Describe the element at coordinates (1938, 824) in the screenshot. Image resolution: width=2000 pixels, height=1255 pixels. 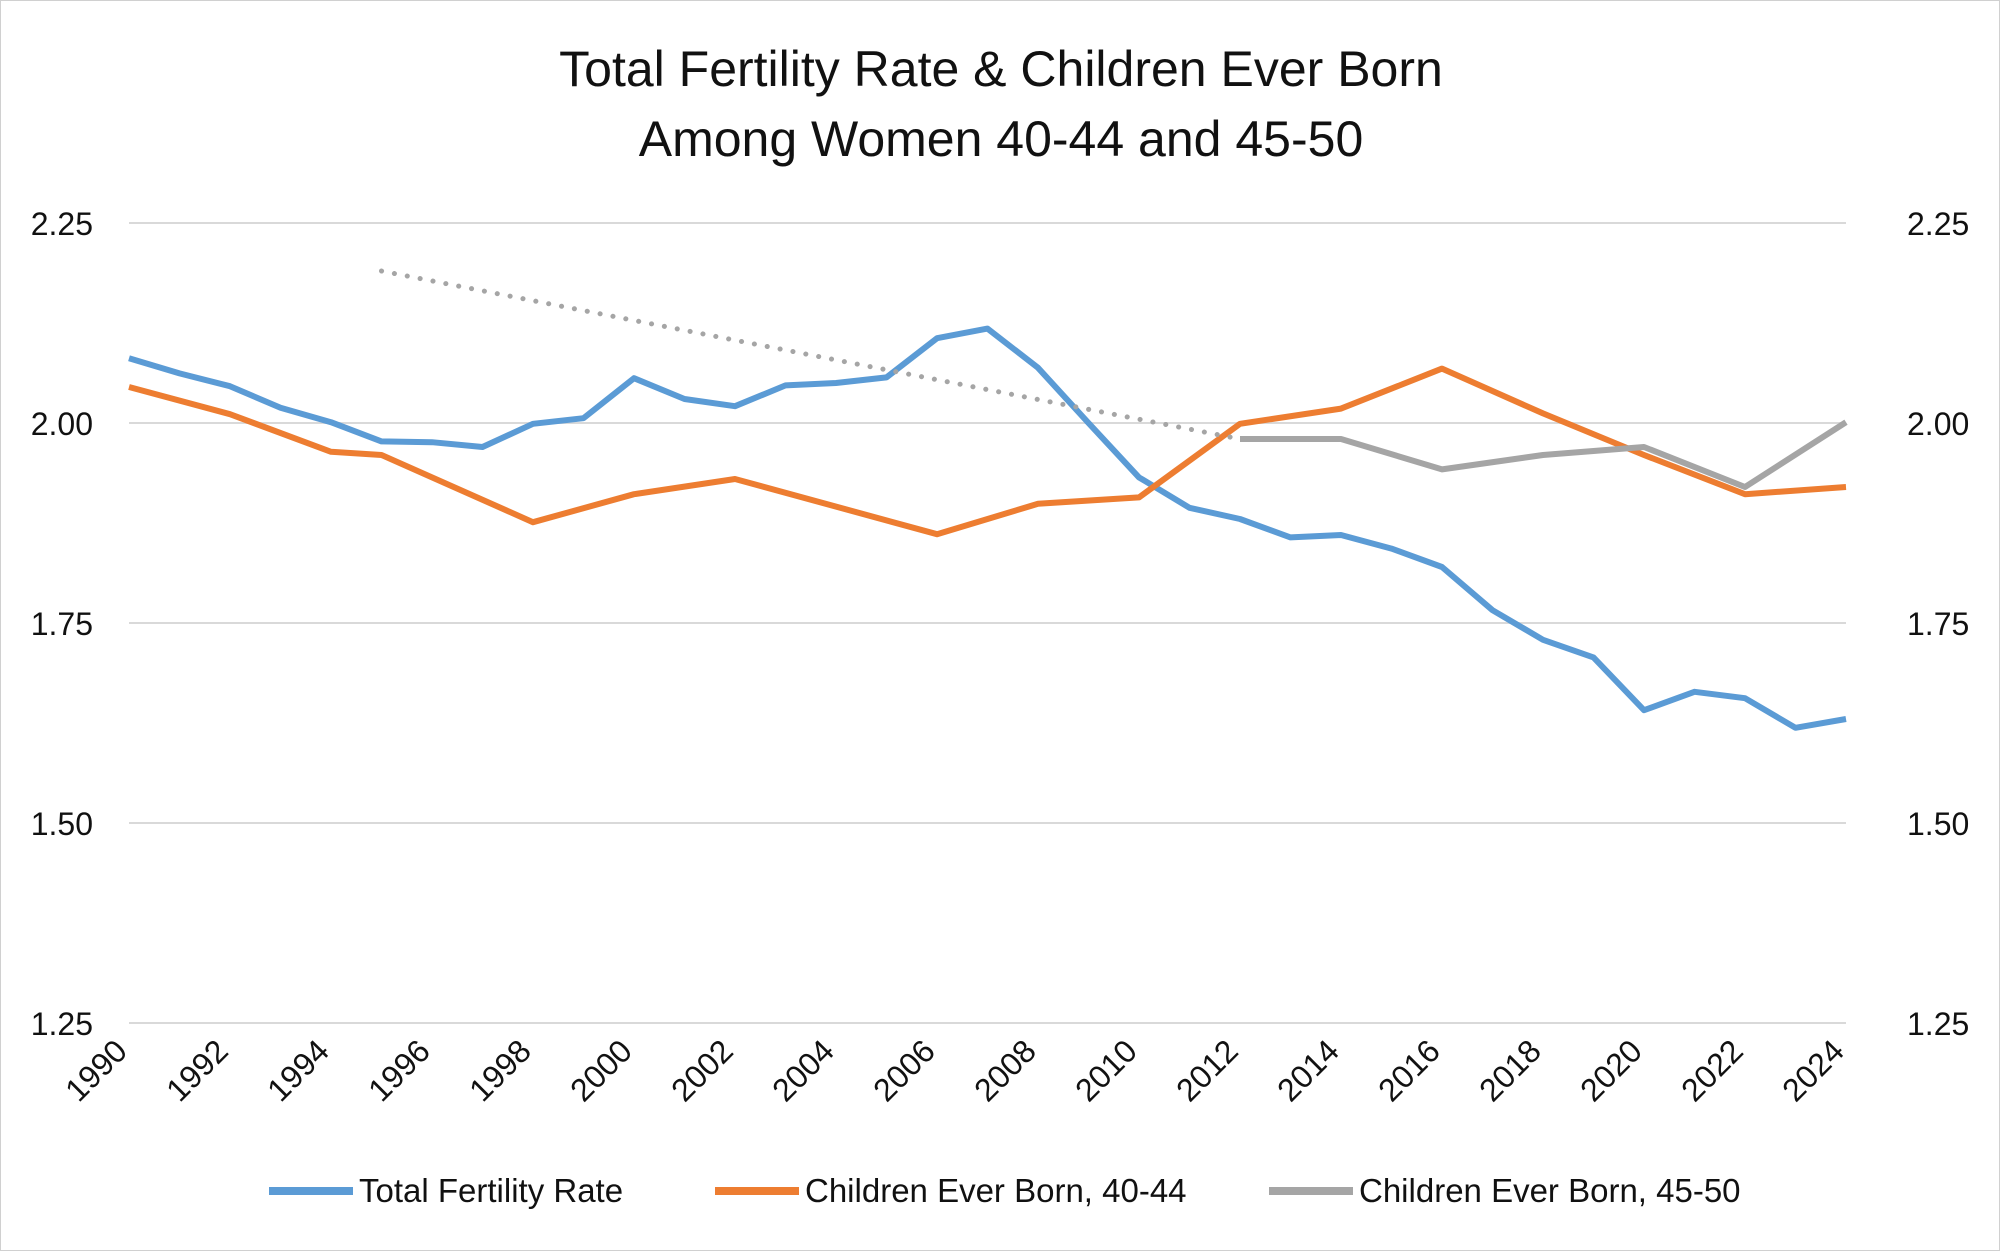
I see `y-tick-label-right-1.50: 1.50` at that location.